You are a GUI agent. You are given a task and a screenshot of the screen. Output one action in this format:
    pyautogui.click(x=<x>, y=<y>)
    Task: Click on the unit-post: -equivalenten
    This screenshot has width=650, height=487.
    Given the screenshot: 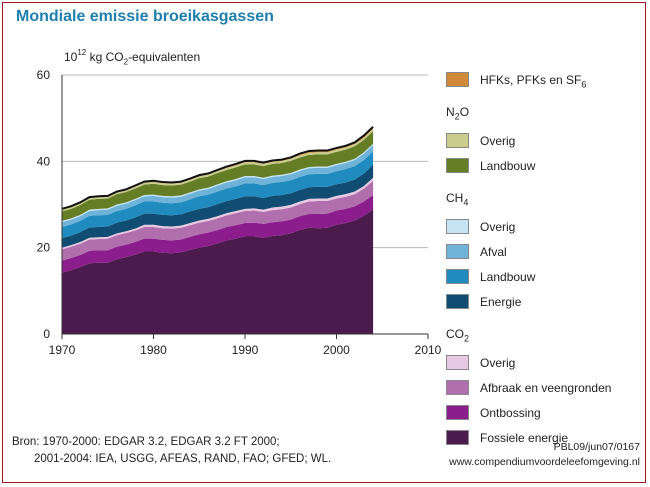 What is the action you would take?
    pyautogui.click(x=164, y=57)
    